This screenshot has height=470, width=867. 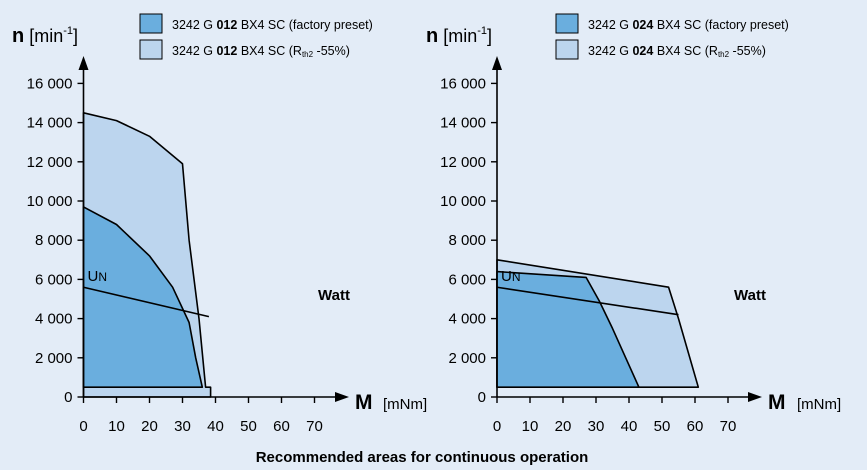 I want to click on legend-entry: 3242 G 024 BX4 SC (factory preset), so click(x=688, y=25).